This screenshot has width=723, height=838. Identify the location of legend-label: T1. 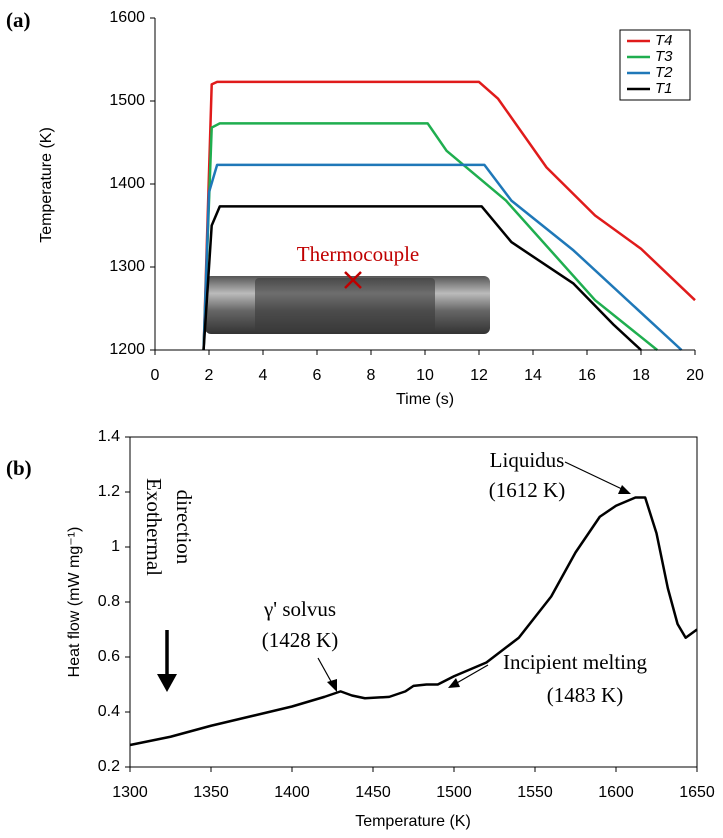
(664, 88).